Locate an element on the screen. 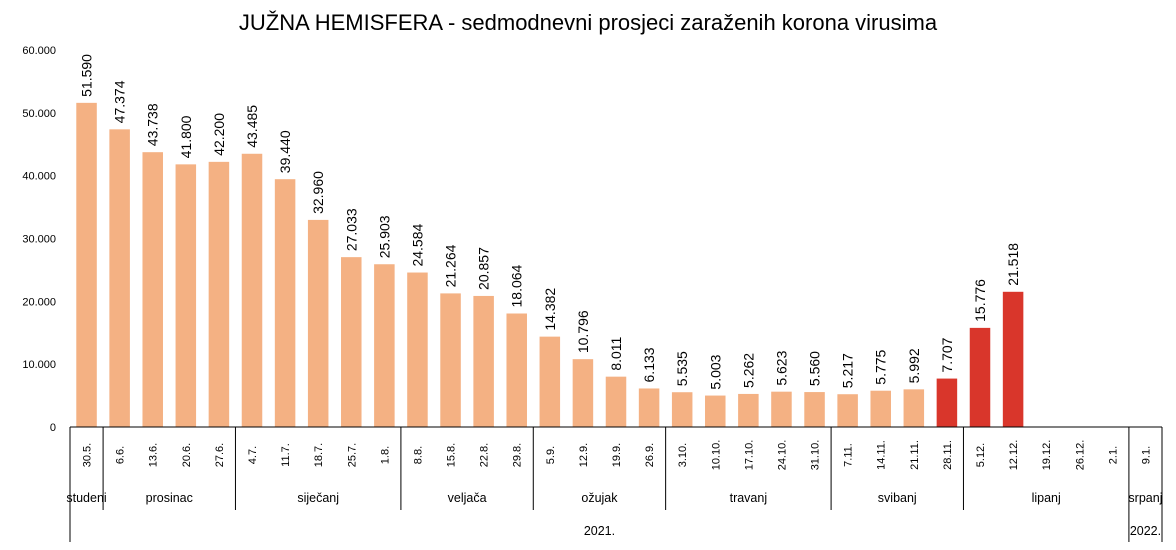 The width and height of the screenshot is (1176, 550). x-tick-label: 28.11. is located at coordinates (948, 455).